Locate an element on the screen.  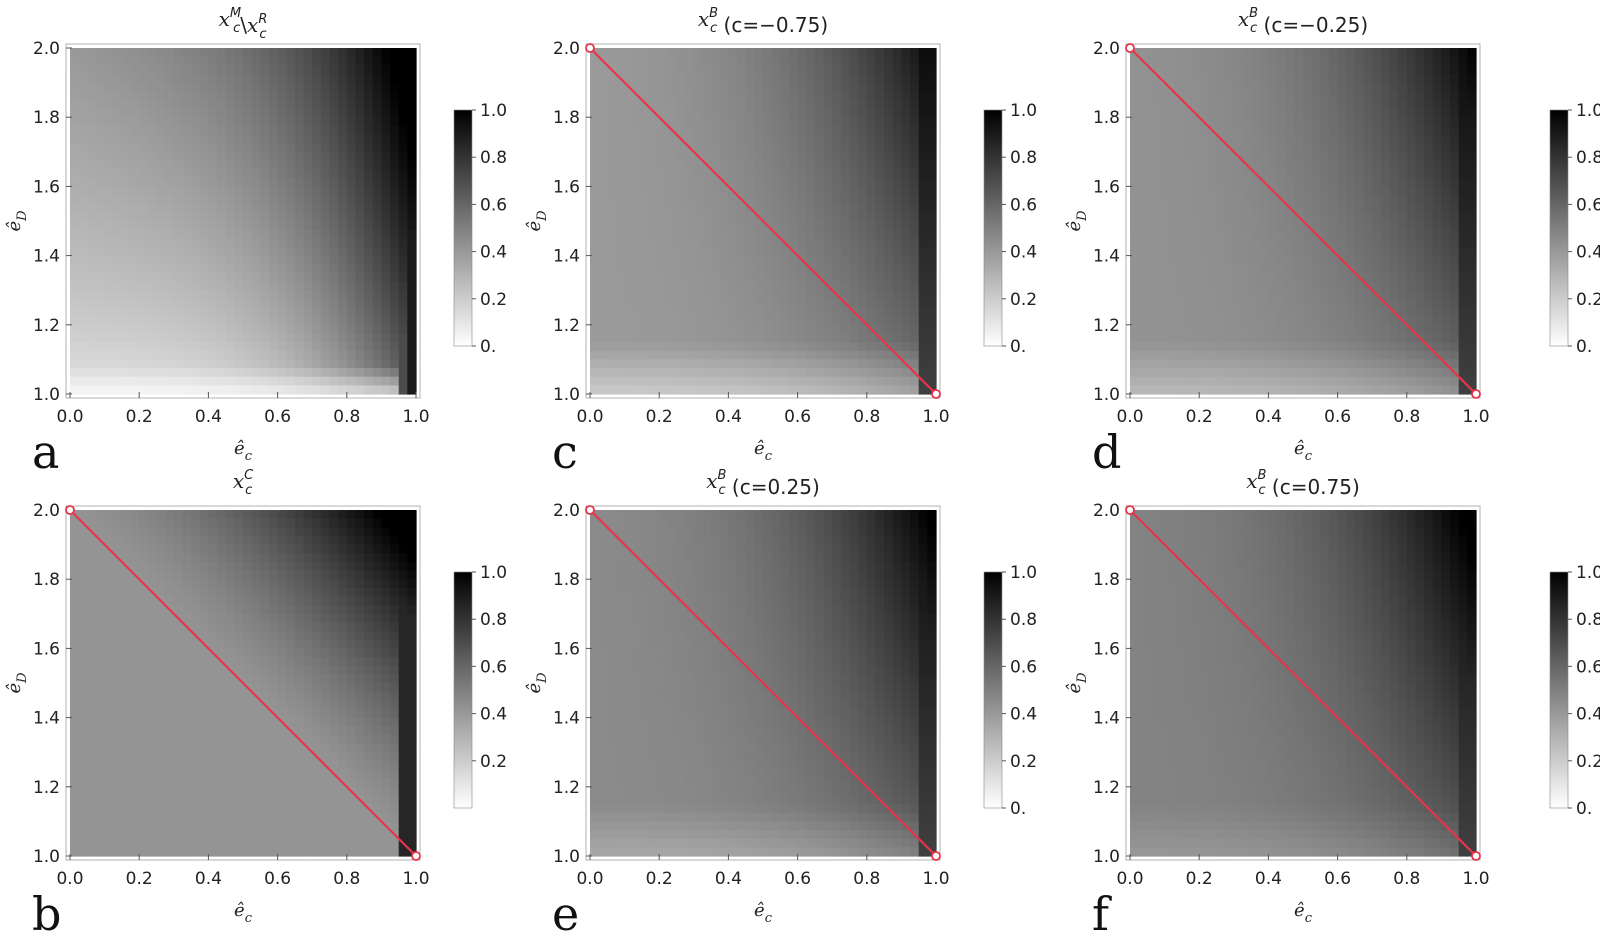
y-tick-label: 1.8 is located at coordinates (46, 118).